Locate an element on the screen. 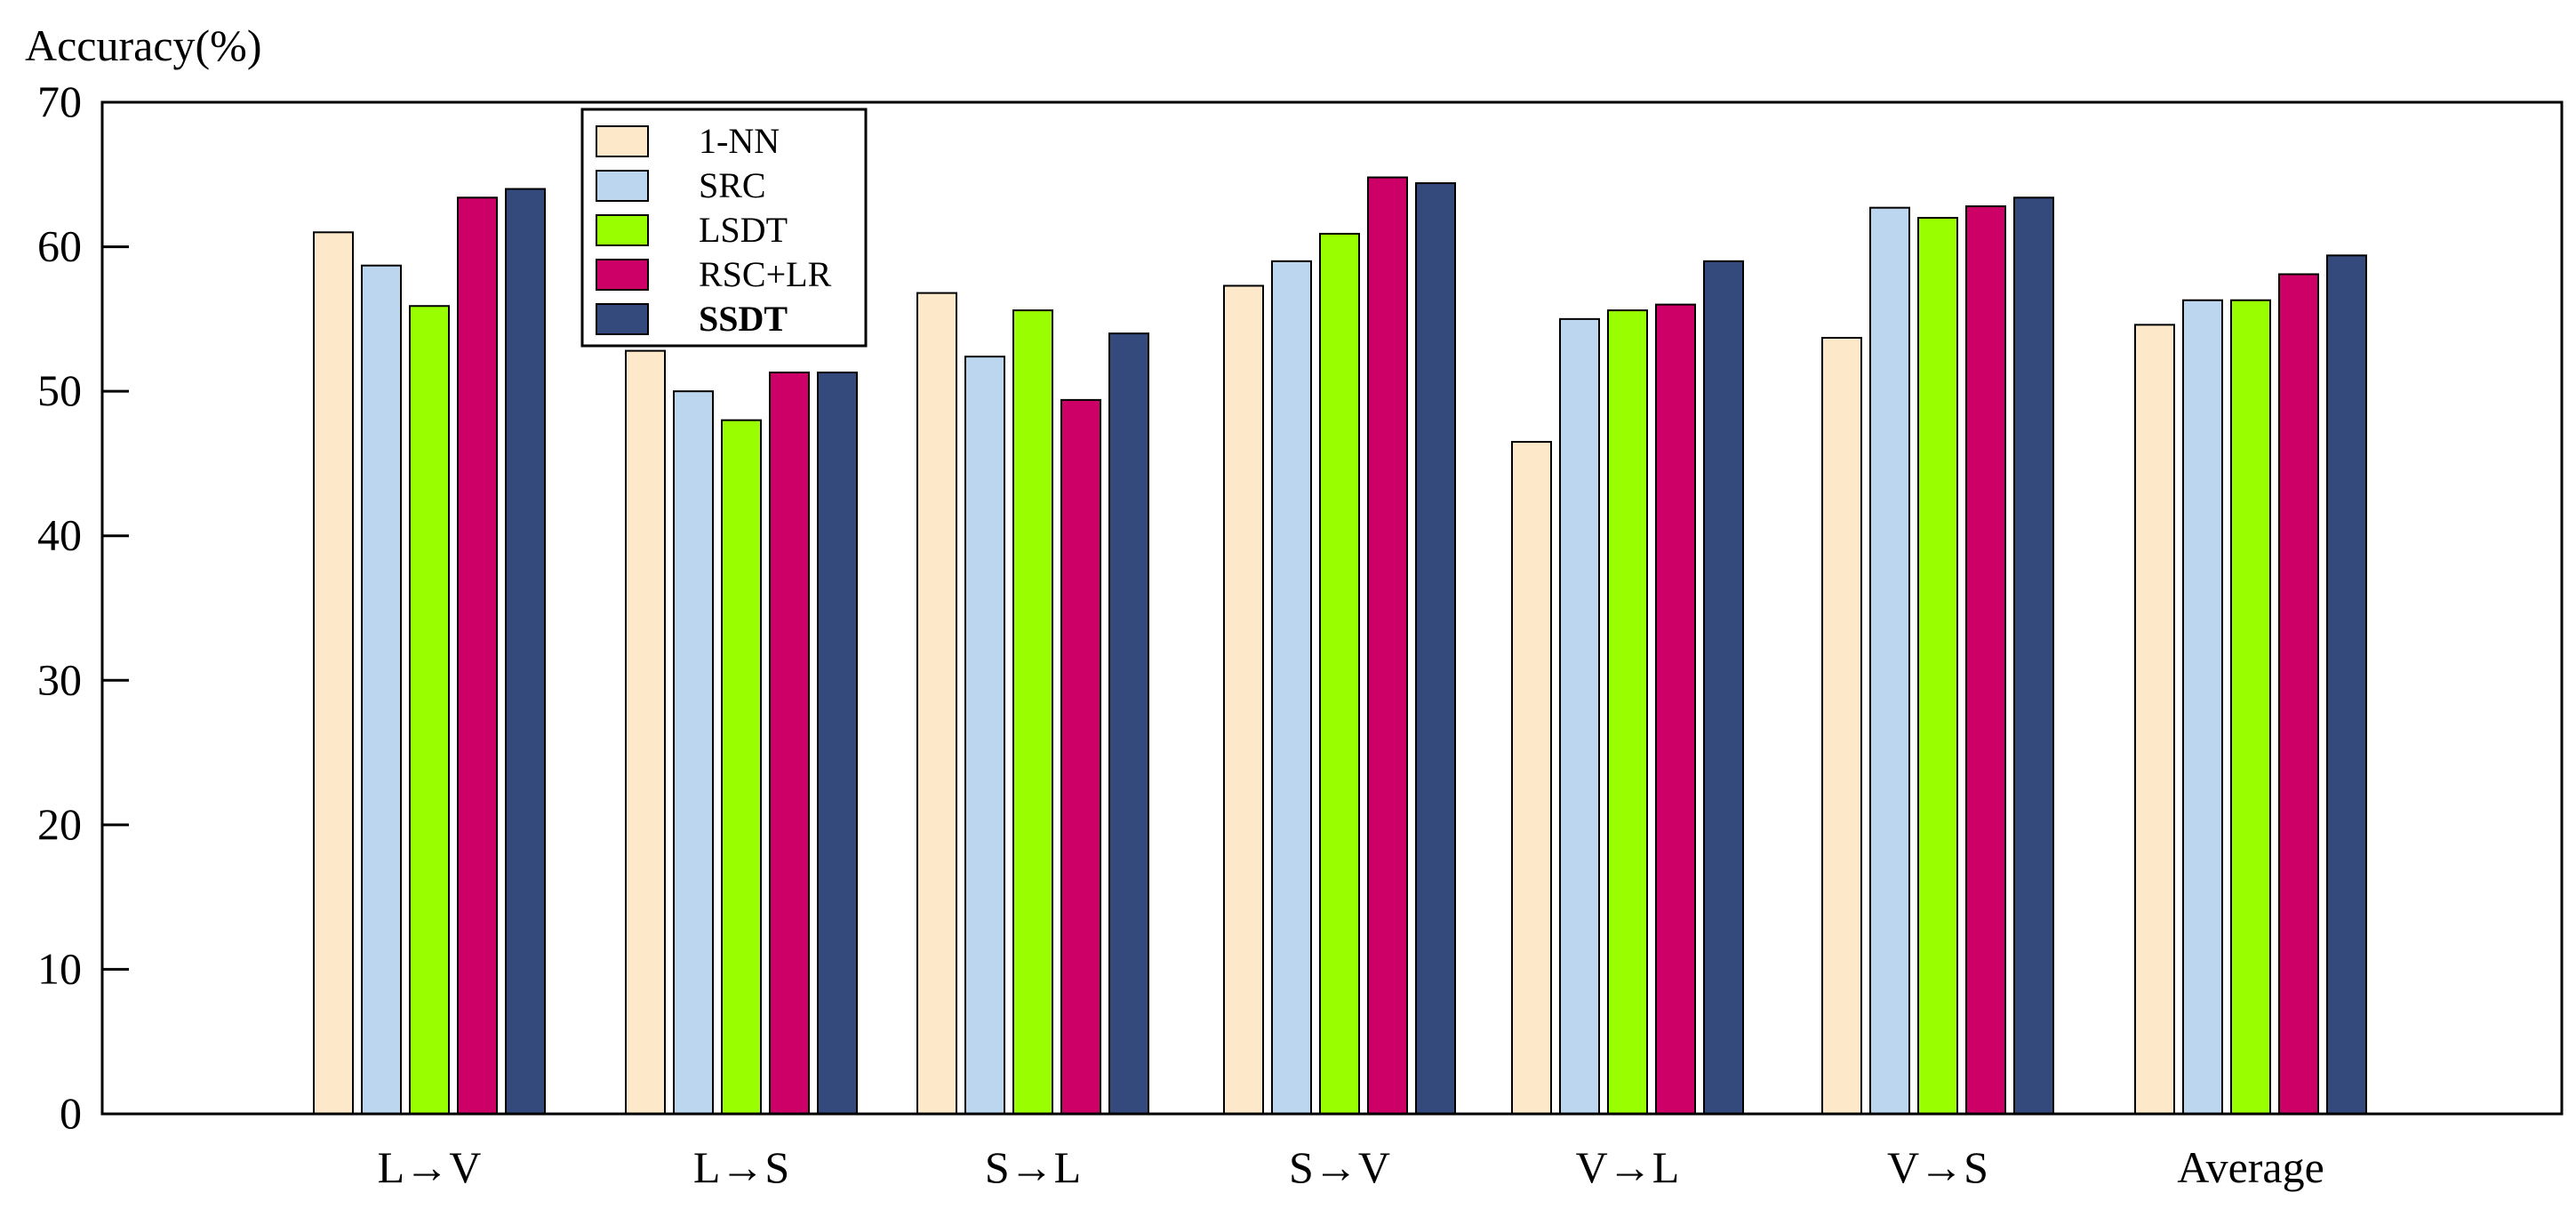 Image resolution: width=2576 pixels, height=1225 pixels. y-tick-label: 0 is located at coordinates (71, 1113).